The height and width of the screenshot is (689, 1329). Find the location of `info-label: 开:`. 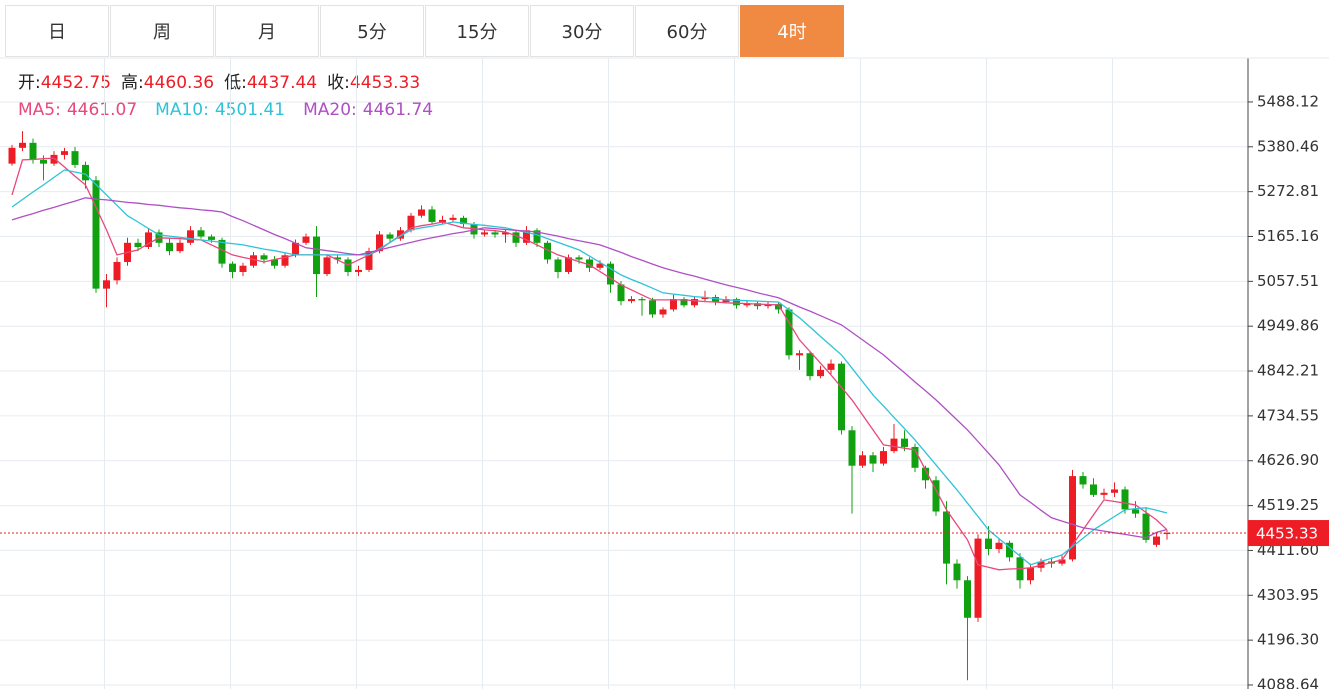

info-label: 开: is located at coordinates (29, 83).